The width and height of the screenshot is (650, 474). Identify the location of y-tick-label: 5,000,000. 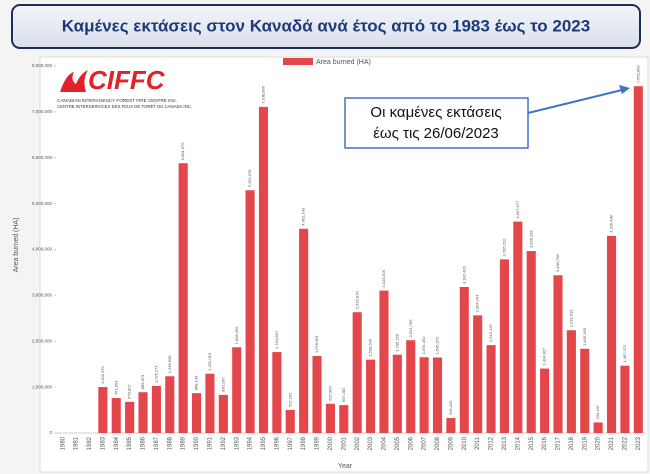
(42, 203).